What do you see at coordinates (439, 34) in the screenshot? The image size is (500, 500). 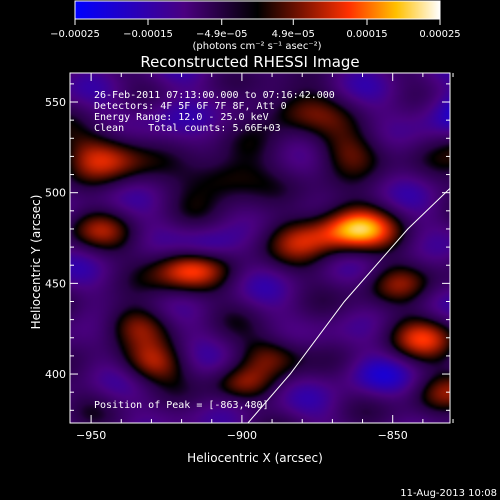 I see `colorbar-tick-label: 0.00025` at bounding box center [439, 34].